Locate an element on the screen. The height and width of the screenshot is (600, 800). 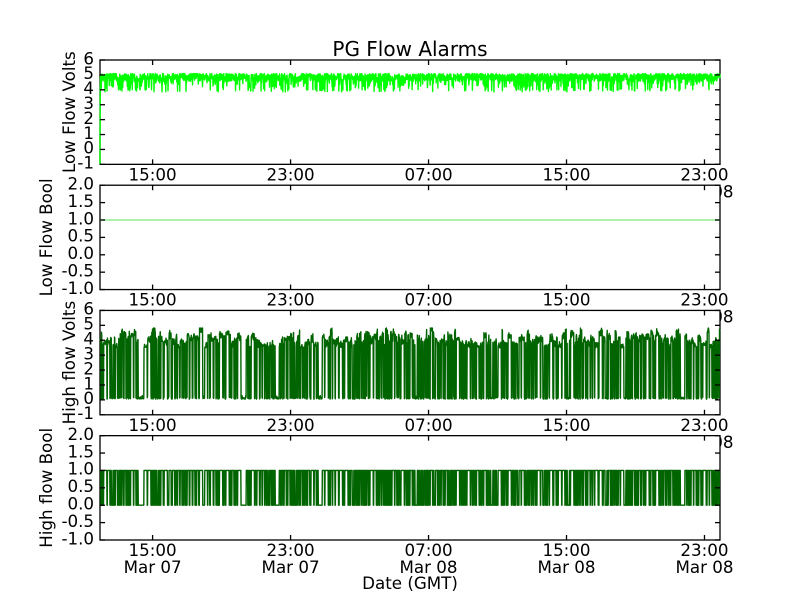
subplot-4-line is located at coordinates (410, 487).